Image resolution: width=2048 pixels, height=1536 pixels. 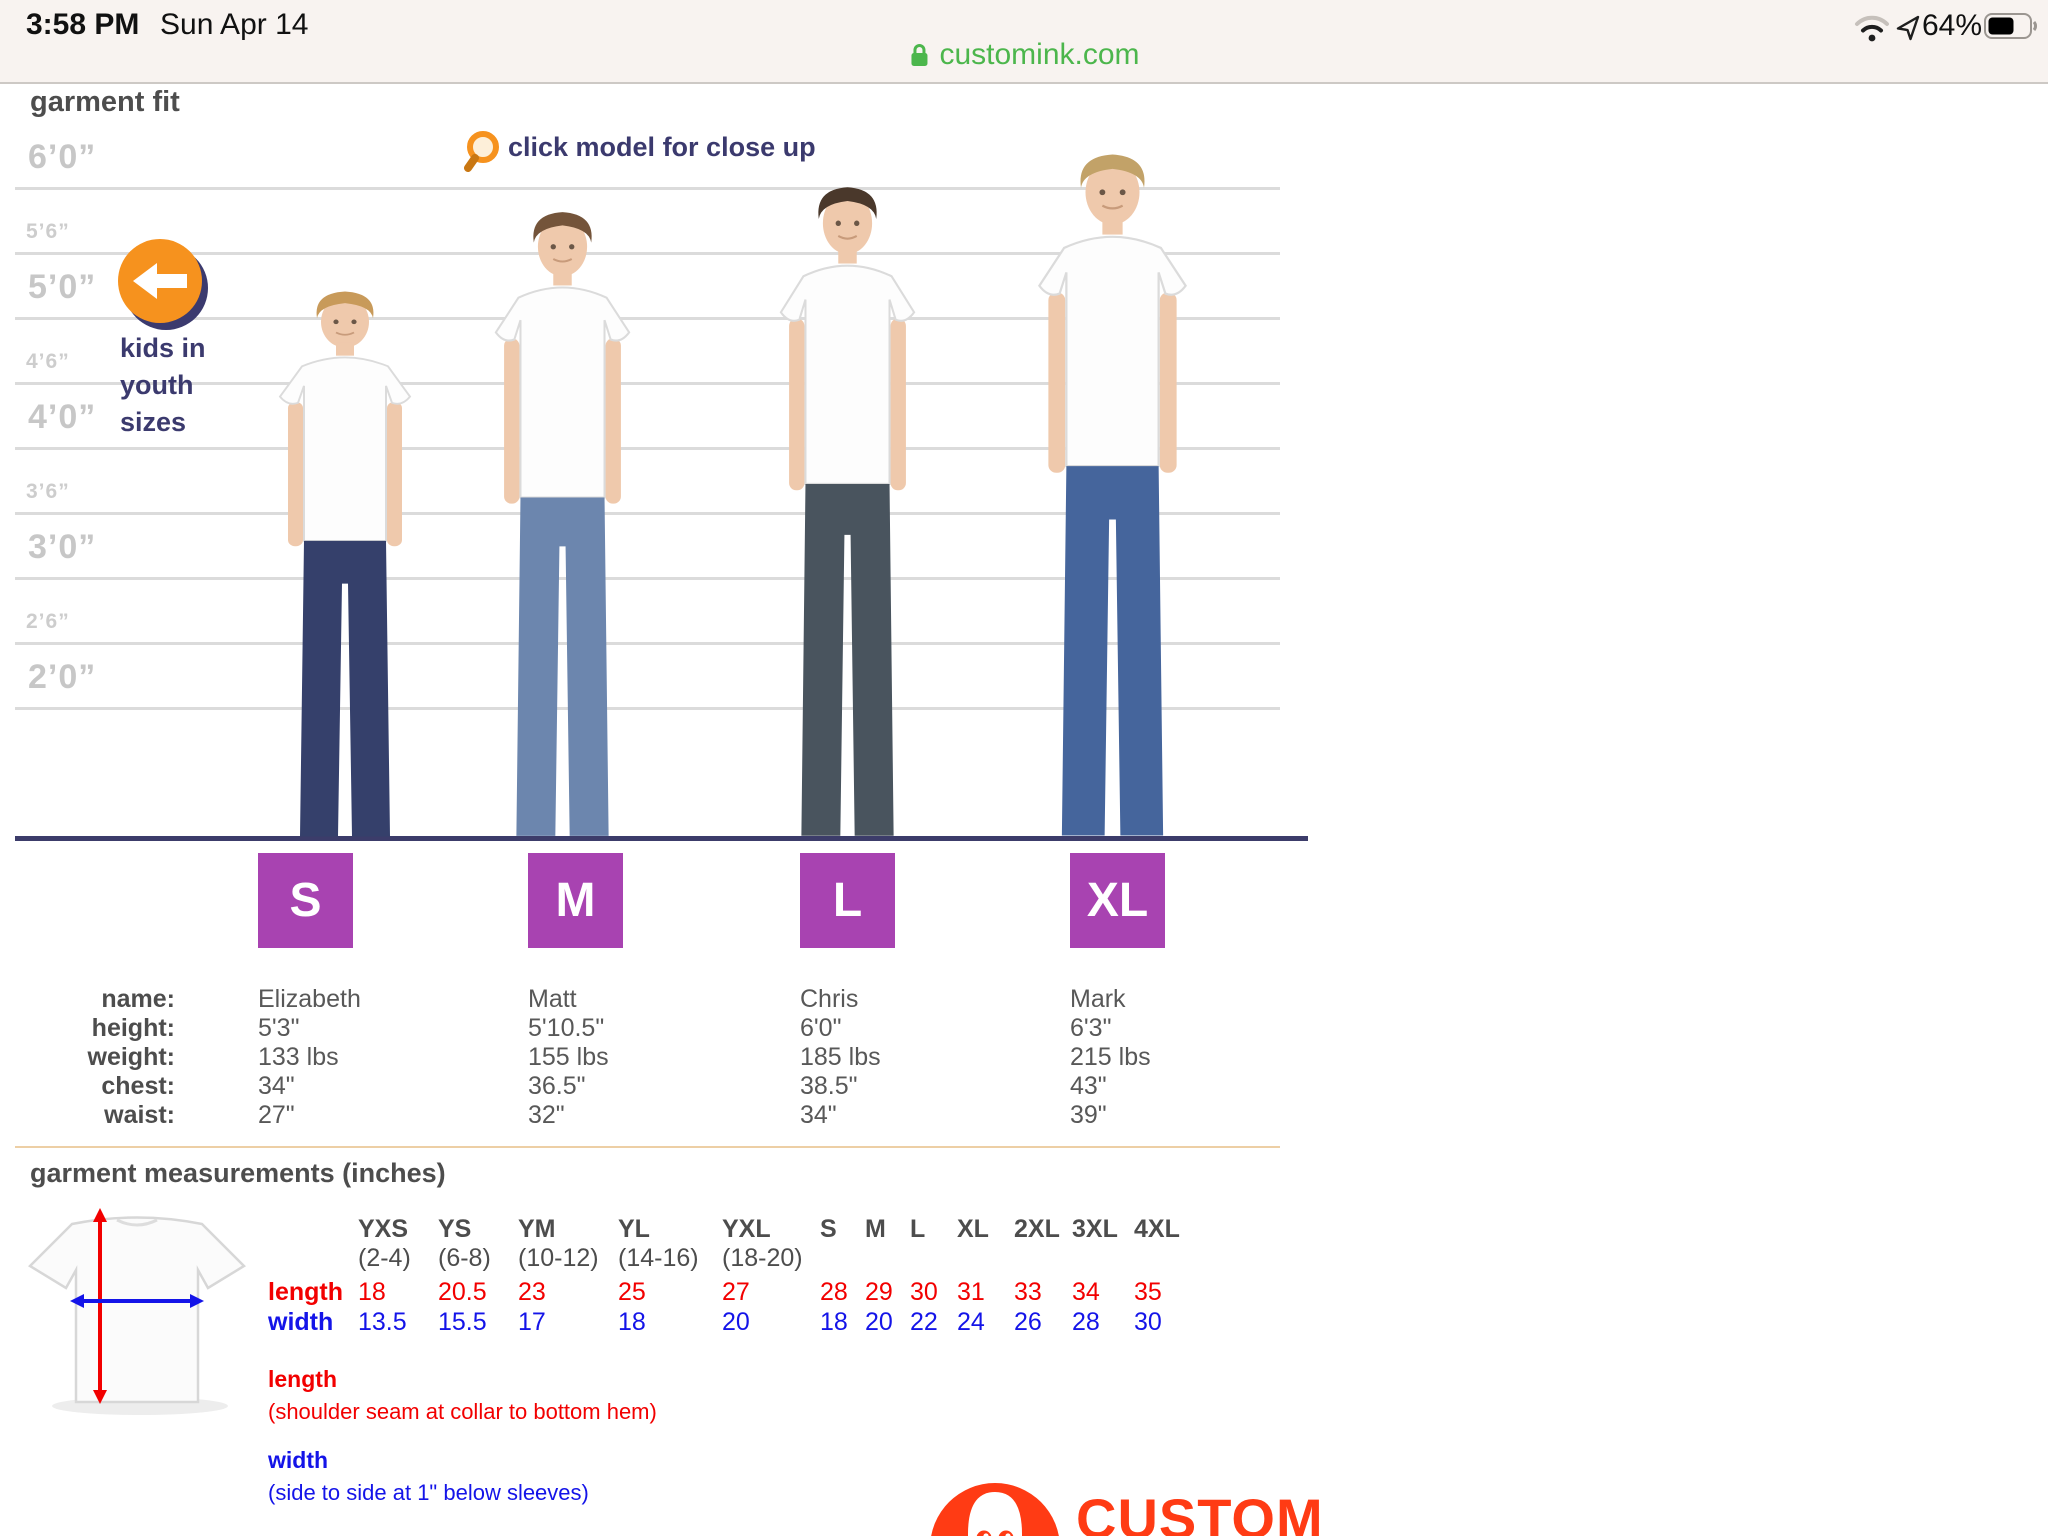 I want to click on table-row: waist: 27" 32" 34" 39", so click(x=605, y=1115).